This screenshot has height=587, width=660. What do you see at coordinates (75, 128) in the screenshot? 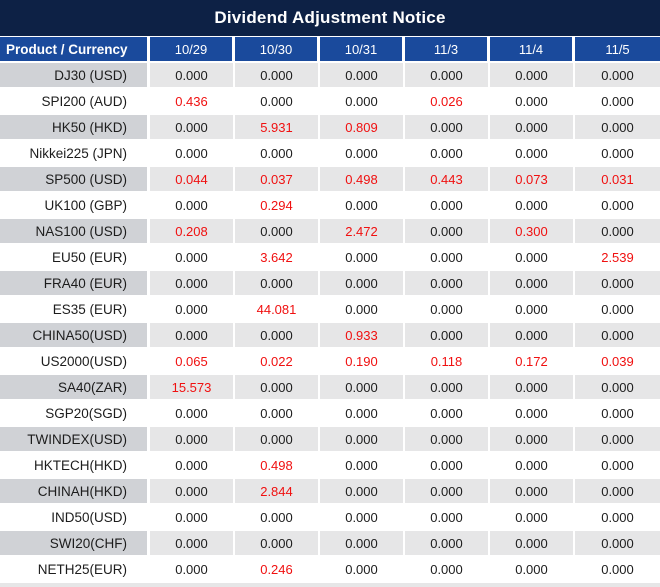
I see `product-label: HK50 (HKD)` at bounding box center [75, 128].